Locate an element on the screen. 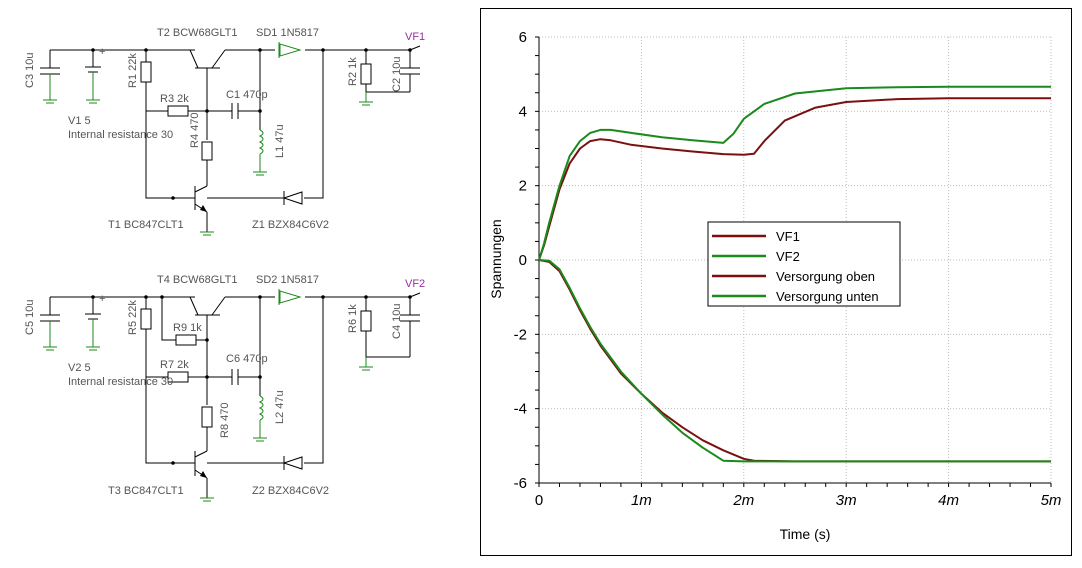 The width and height of the screenshot is (1082, 568). sd1-label: SD1 1N5817 is located at coordinates (287, 33).